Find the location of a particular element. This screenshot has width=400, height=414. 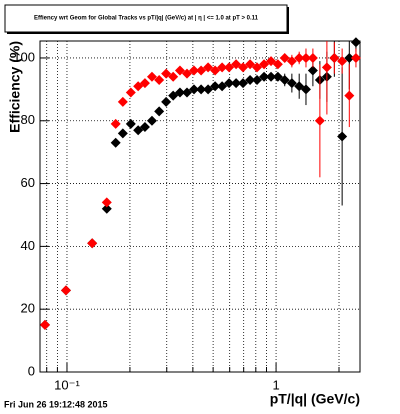

y-tick-label: 100 is located at coordinates (24, 56).